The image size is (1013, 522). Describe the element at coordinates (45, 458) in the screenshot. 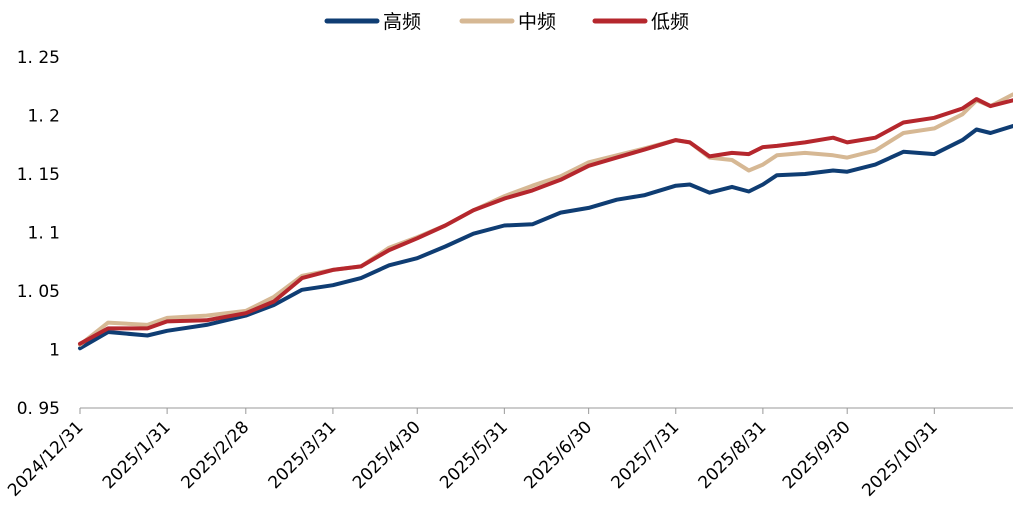

I see `x-tick-label: 2024/12/31` at that location.